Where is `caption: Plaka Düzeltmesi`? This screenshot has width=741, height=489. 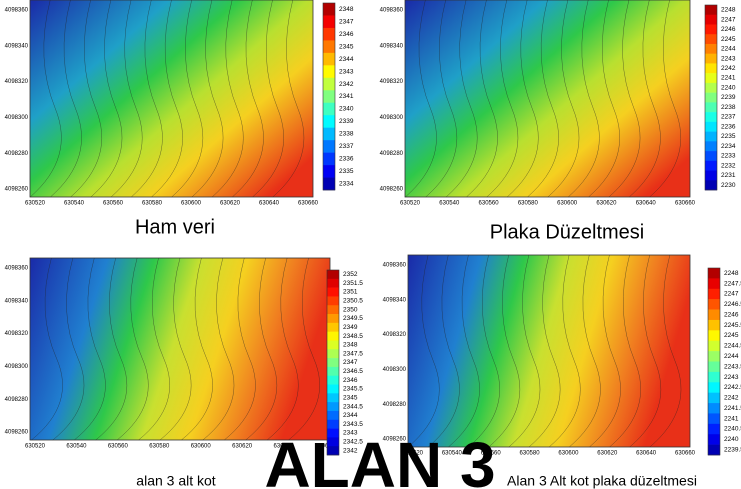 caption: Plaka Düzeltmesi is located at coordinates (567, 232).